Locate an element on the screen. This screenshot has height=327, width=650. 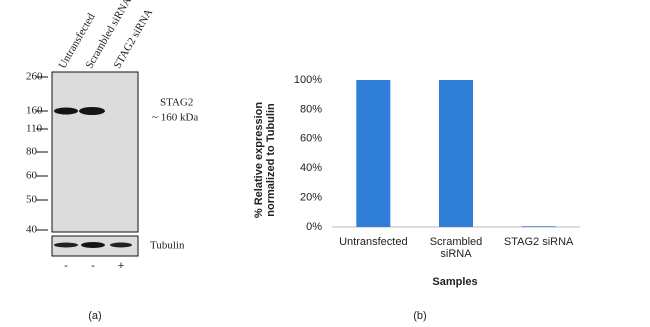
x-tick-label: Untransfected is located at coordinates (373, 242).